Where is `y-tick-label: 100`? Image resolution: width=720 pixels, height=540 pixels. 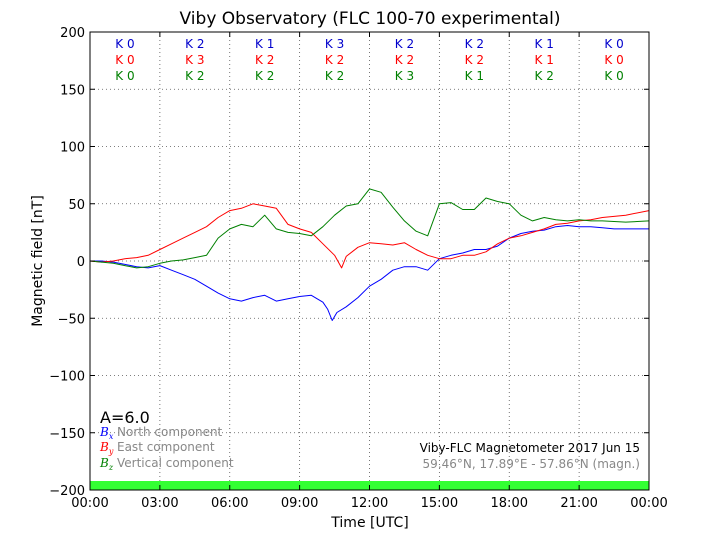 y-tick-label: 100 is located at coordinates (72, 148).